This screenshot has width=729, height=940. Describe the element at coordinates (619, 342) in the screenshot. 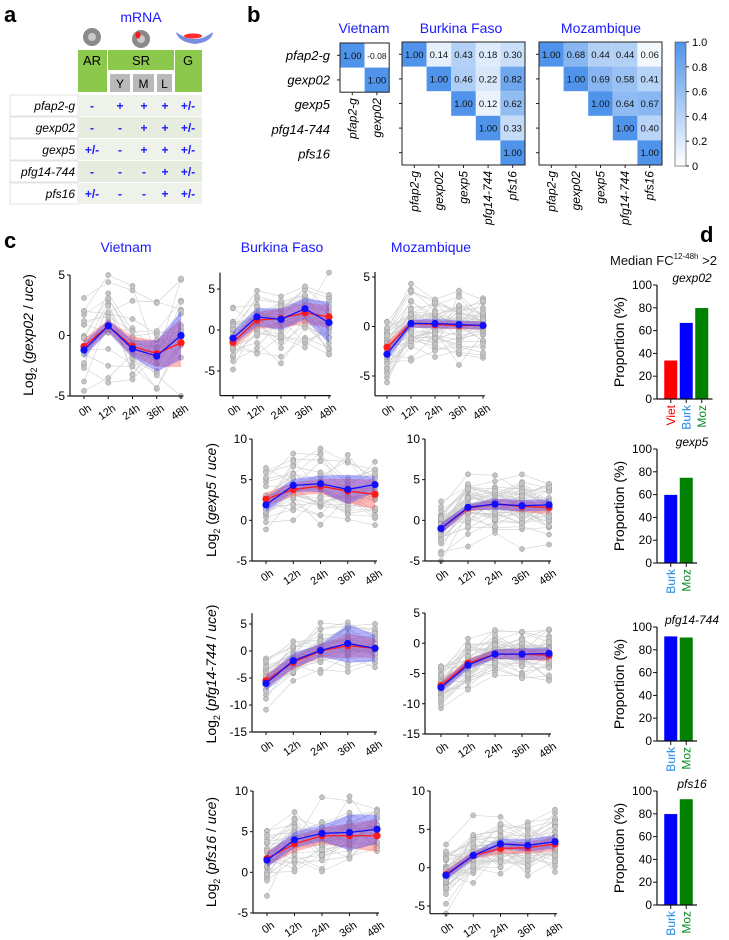

I see `bar-y-axis-label: Proportion (%)` at that location.